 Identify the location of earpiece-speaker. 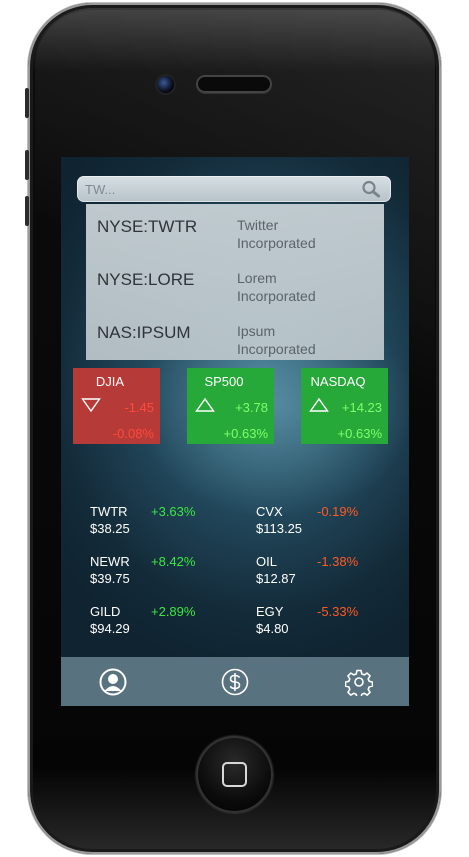
(234, 84).